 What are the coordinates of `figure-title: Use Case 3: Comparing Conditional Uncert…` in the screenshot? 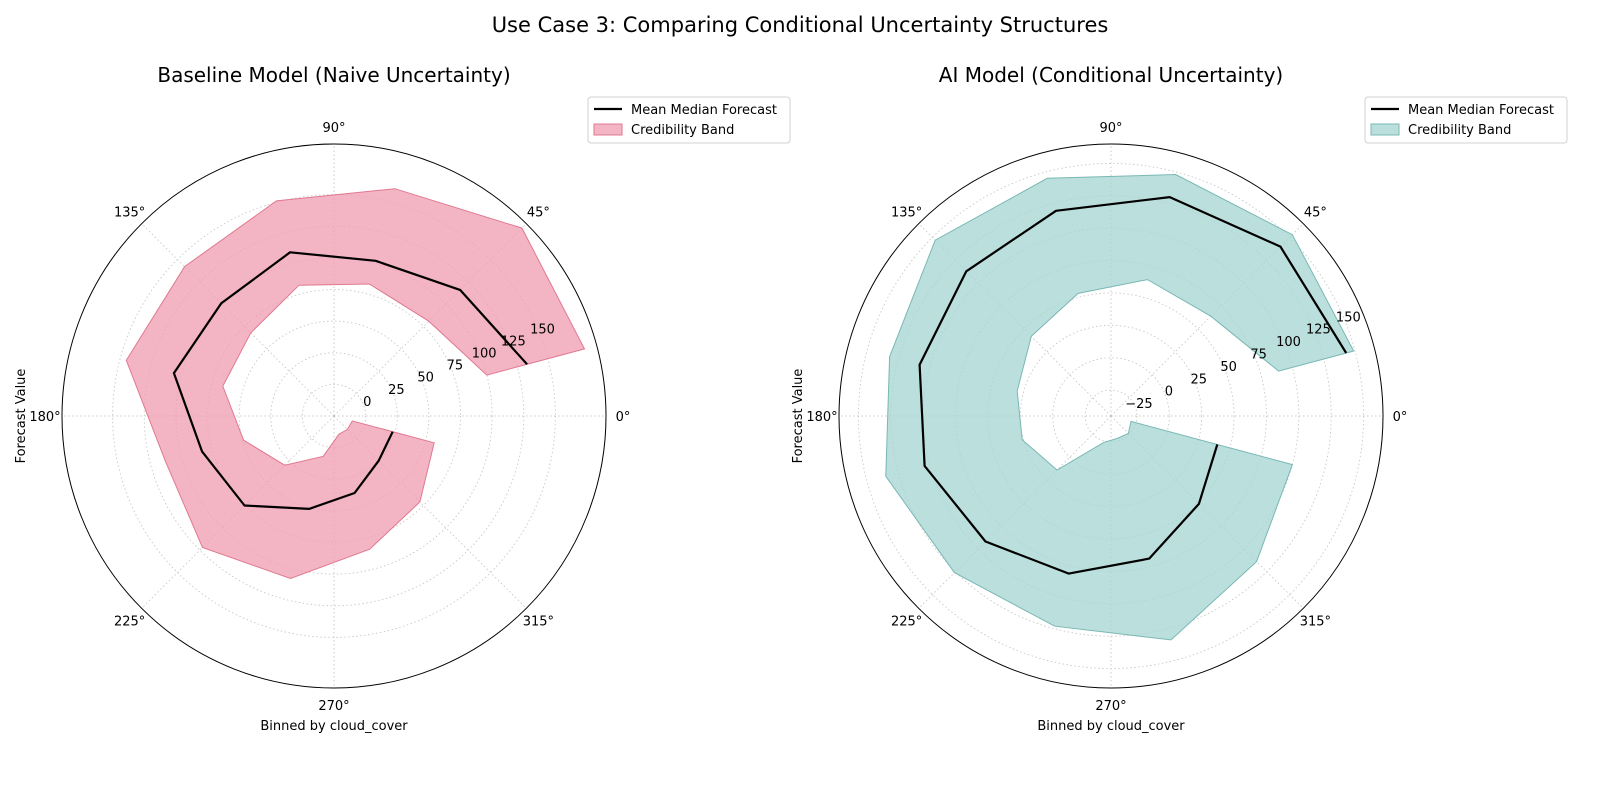 It's located at (800, 25).